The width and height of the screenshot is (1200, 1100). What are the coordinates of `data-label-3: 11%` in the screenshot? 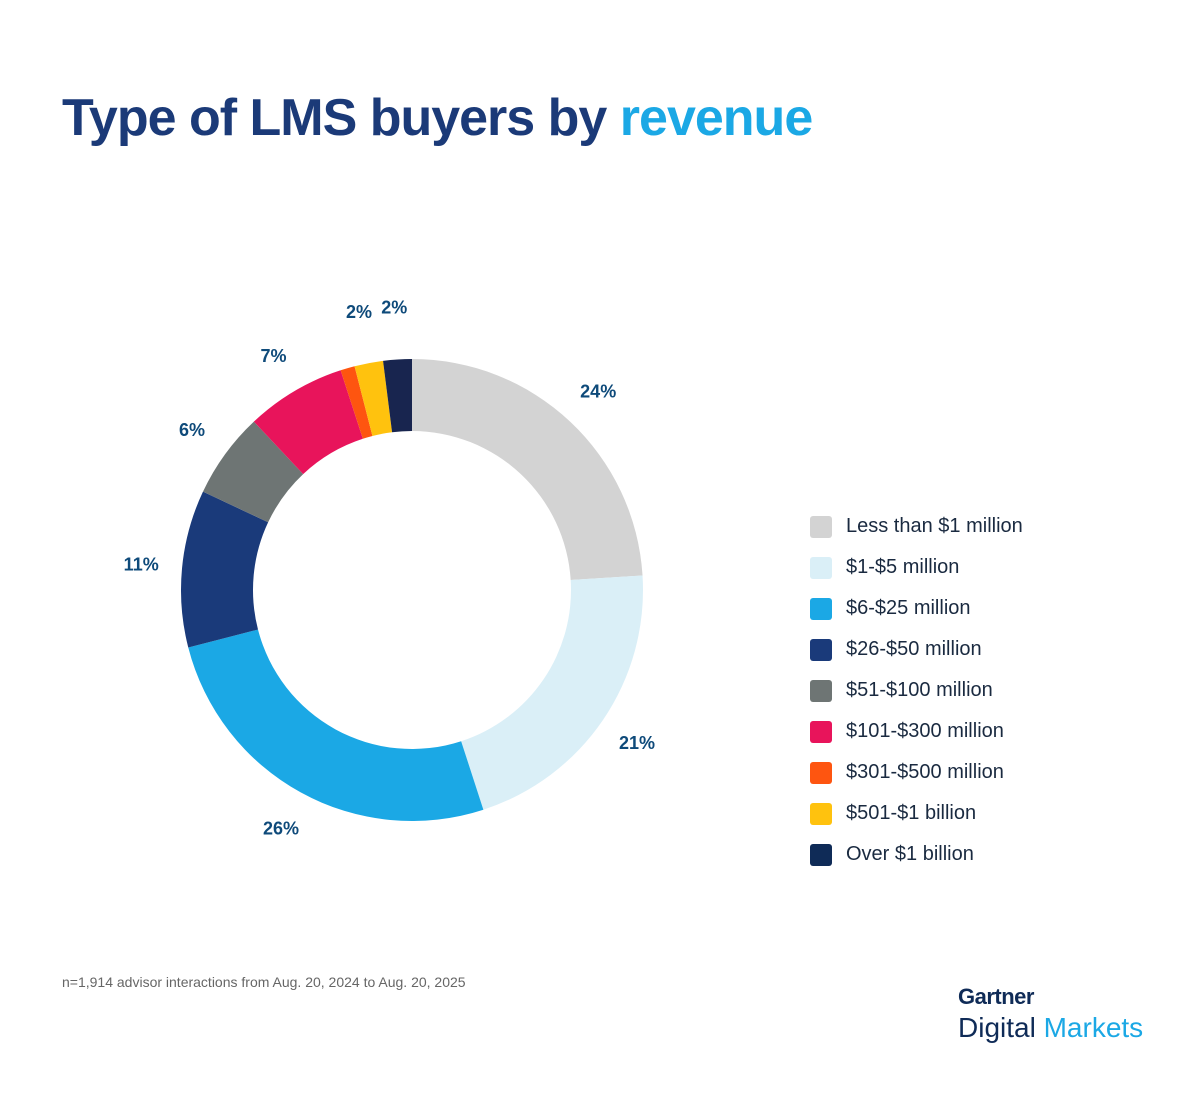 It's located at (141, 564).